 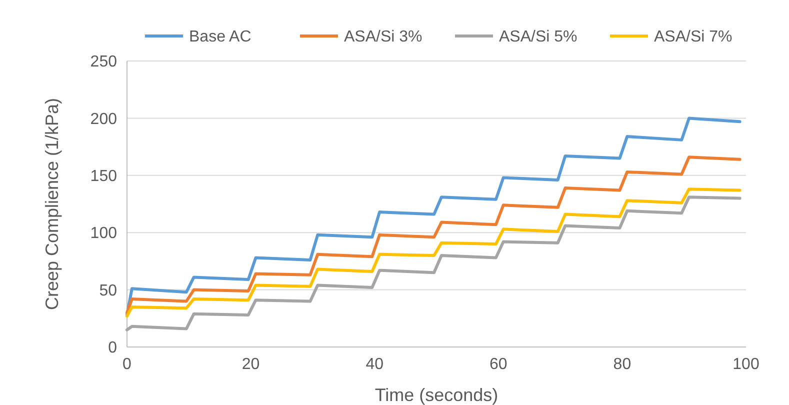 I want to click on y-tick-label: 0, so click(x=113, y=348).